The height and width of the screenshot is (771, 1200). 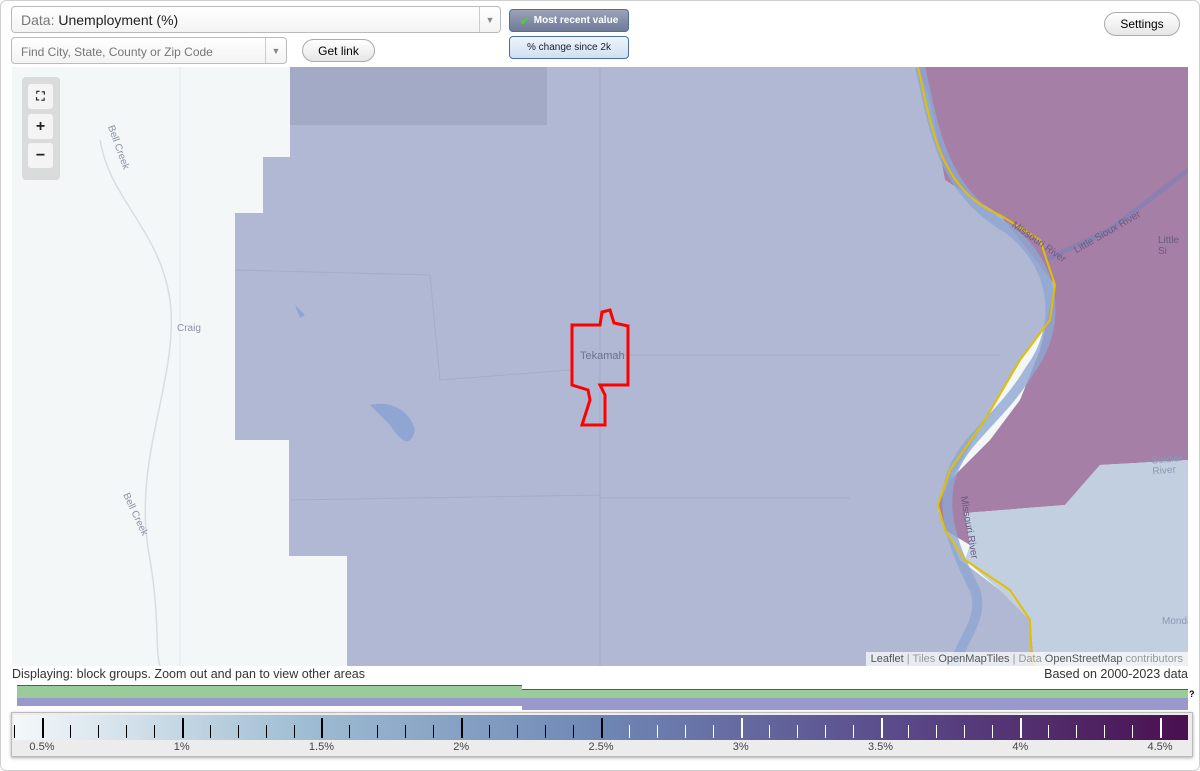 What do you see at coordinates (974, 659) in the screenshot?
I see `openmaptiles-link: OpenMapTiles` at bounding box center [974, 659].